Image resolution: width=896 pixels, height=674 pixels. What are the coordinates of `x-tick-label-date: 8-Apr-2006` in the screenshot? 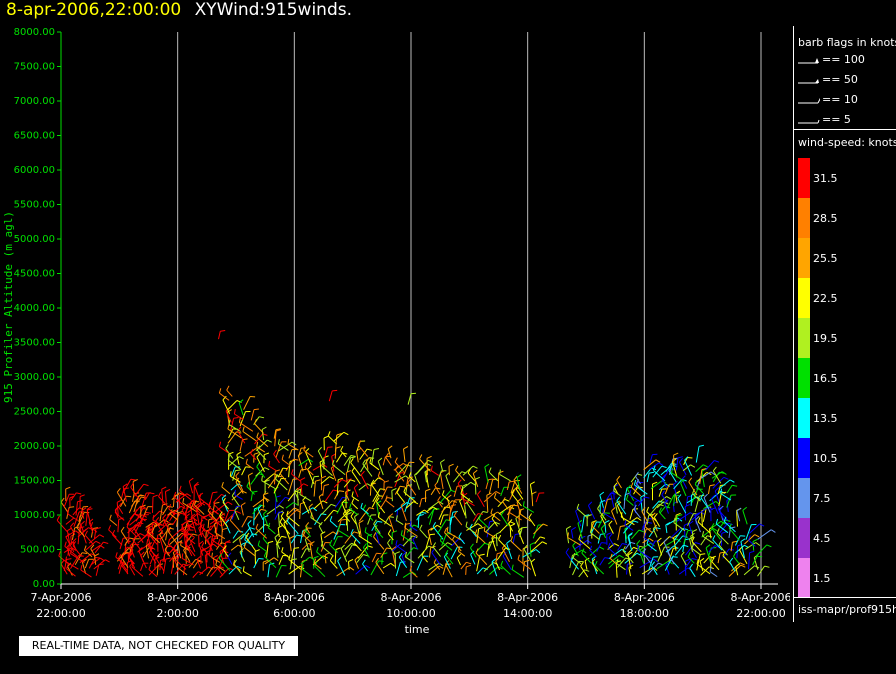 It's located at (760, 597).